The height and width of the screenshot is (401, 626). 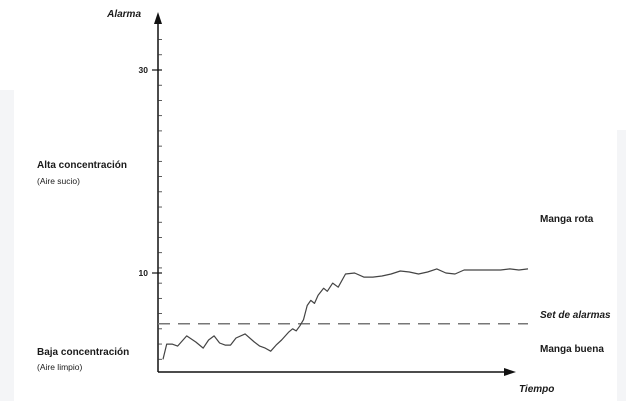 What do you see at coordinates (567, 219) in the screenshot?
I see `broken-sleeve-label: Manga rota` at bounding box center [567, 219].